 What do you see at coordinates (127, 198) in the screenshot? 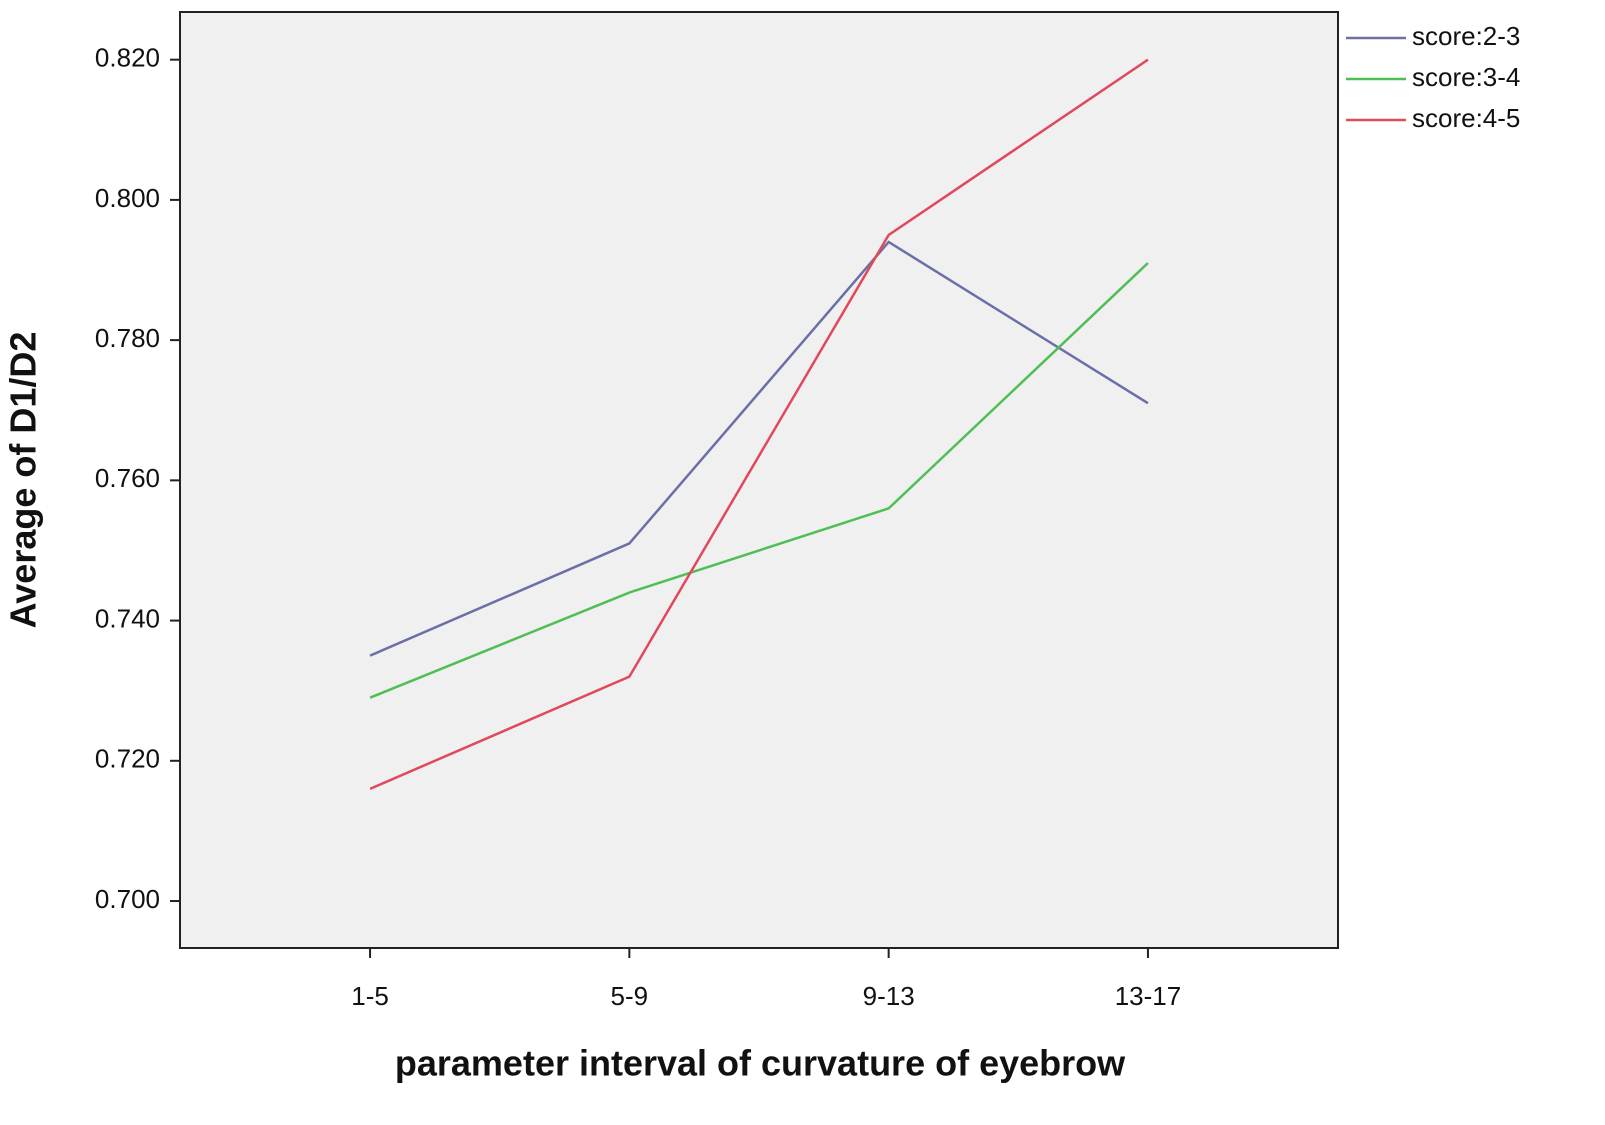
I see `y-tick-label: 0.800` at bounding box center [127, 198].